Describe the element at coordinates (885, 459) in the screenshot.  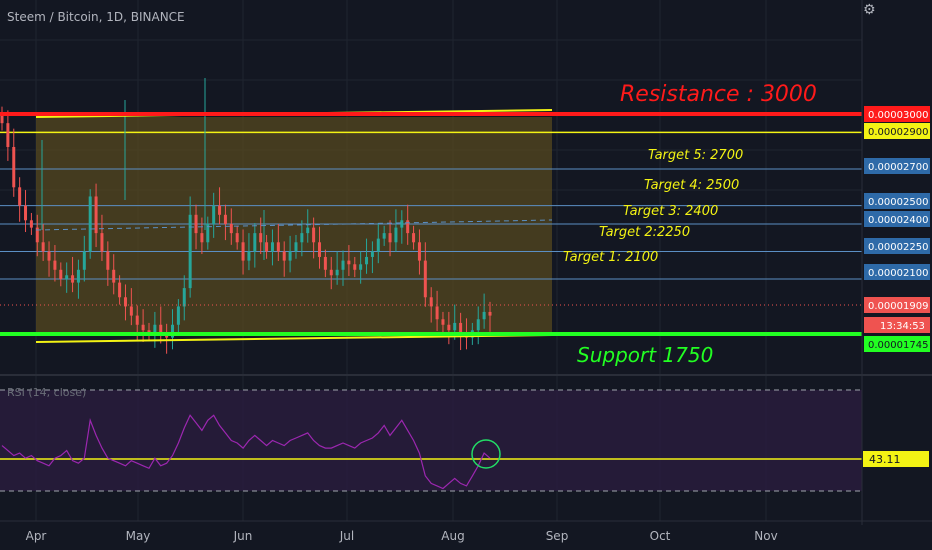
I see `rsi-value-text: 43.11` at that location.